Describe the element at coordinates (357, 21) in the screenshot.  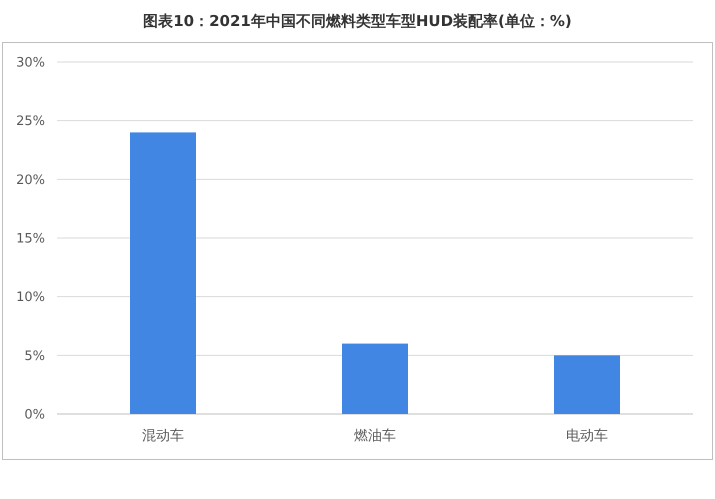
I see `title: 图表10：2021年中国不同燃料类型车型HUD装配率(单位：%)` at that location.